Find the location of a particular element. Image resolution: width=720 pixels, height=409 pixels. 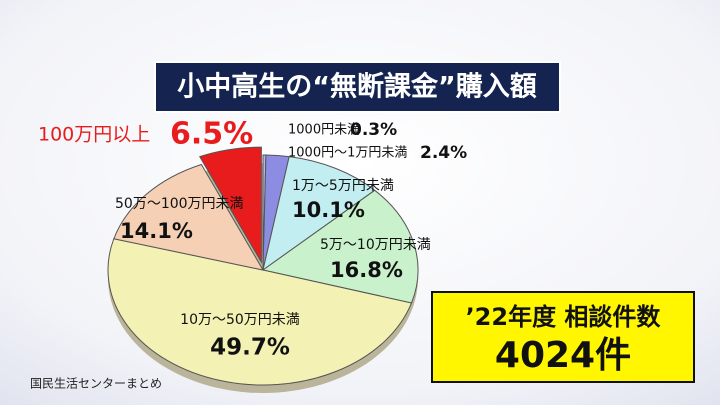

slice-category: 1万～5万円未満 is located at coordinates (343, 186).